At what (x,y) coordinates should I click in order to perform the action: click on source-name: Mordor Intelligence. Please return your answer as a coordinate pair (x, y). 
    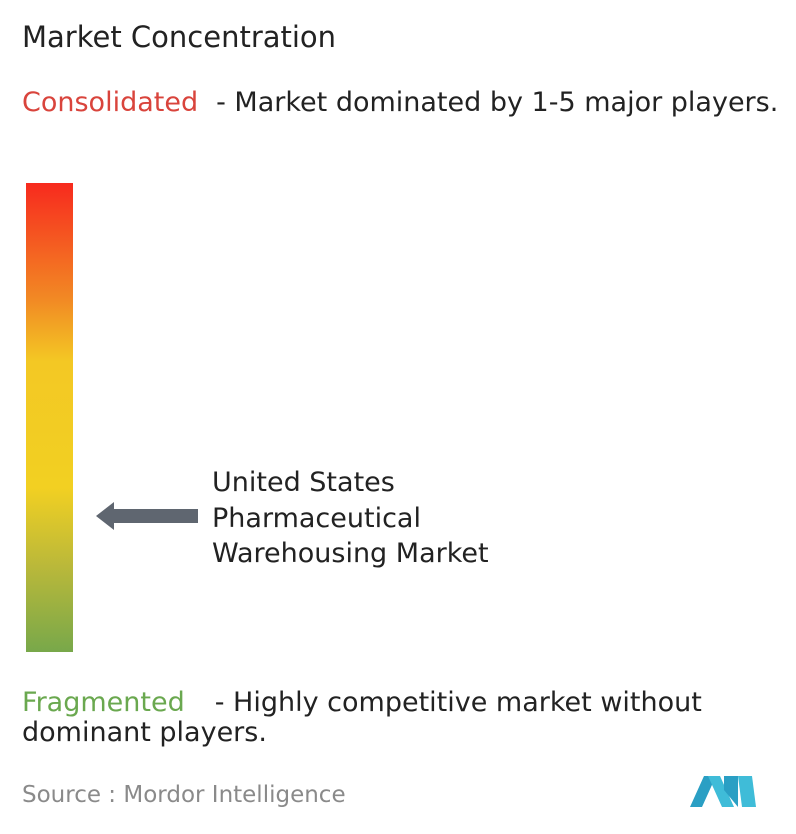
    Looking at the image, I should click on (234, 795).